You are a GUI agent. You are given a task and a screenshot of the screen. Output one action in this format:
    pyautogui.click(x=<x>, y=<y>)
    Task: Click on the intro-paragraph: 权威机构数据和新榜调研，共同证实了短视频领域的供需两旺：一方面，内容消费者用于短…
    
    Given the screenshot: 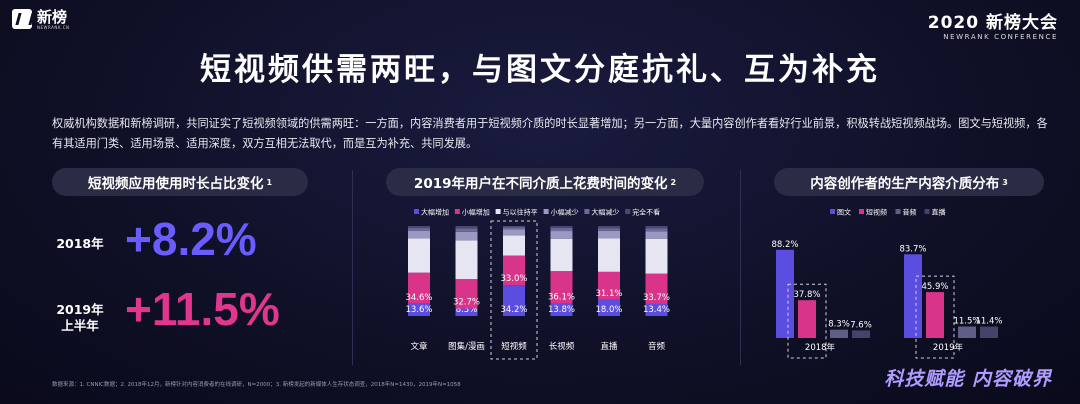 What is the action you would take?
    pyautogui.click(x=550, y=133)
    